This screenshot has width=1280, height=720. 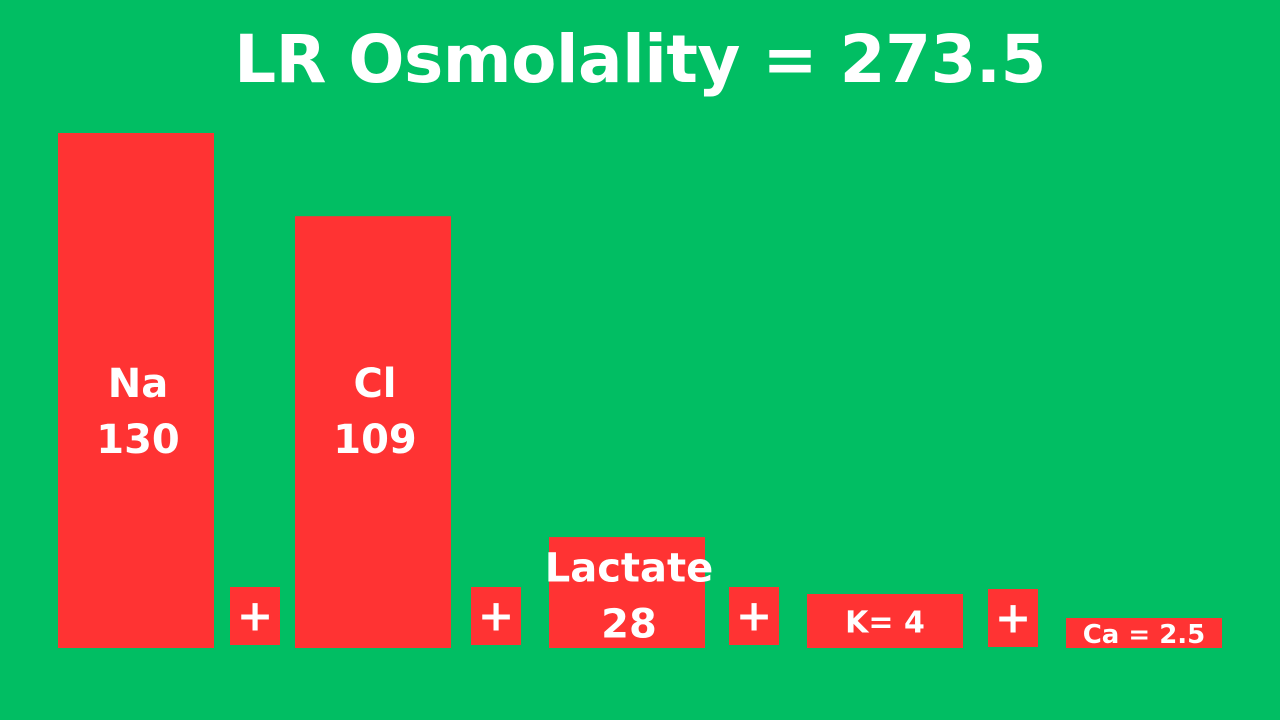 I want to click on bar-cl, so click(x=373, y=432).